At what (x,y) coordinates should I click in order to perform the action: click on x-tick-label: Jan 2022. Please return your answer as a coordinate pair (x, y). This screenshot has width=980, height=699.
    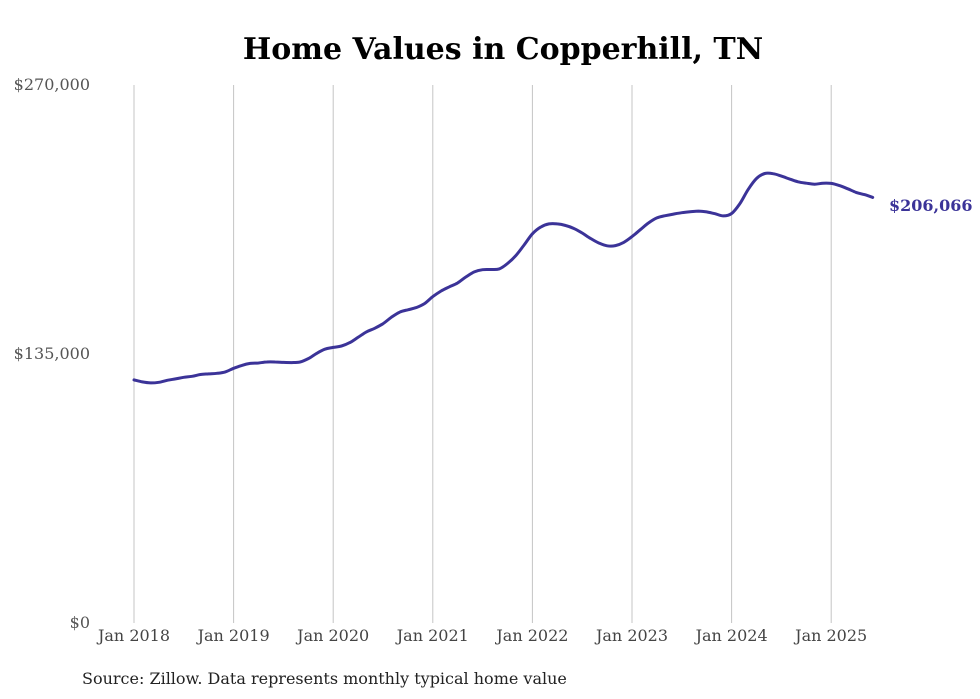
    Looking at the image, I should click on (531, 635).